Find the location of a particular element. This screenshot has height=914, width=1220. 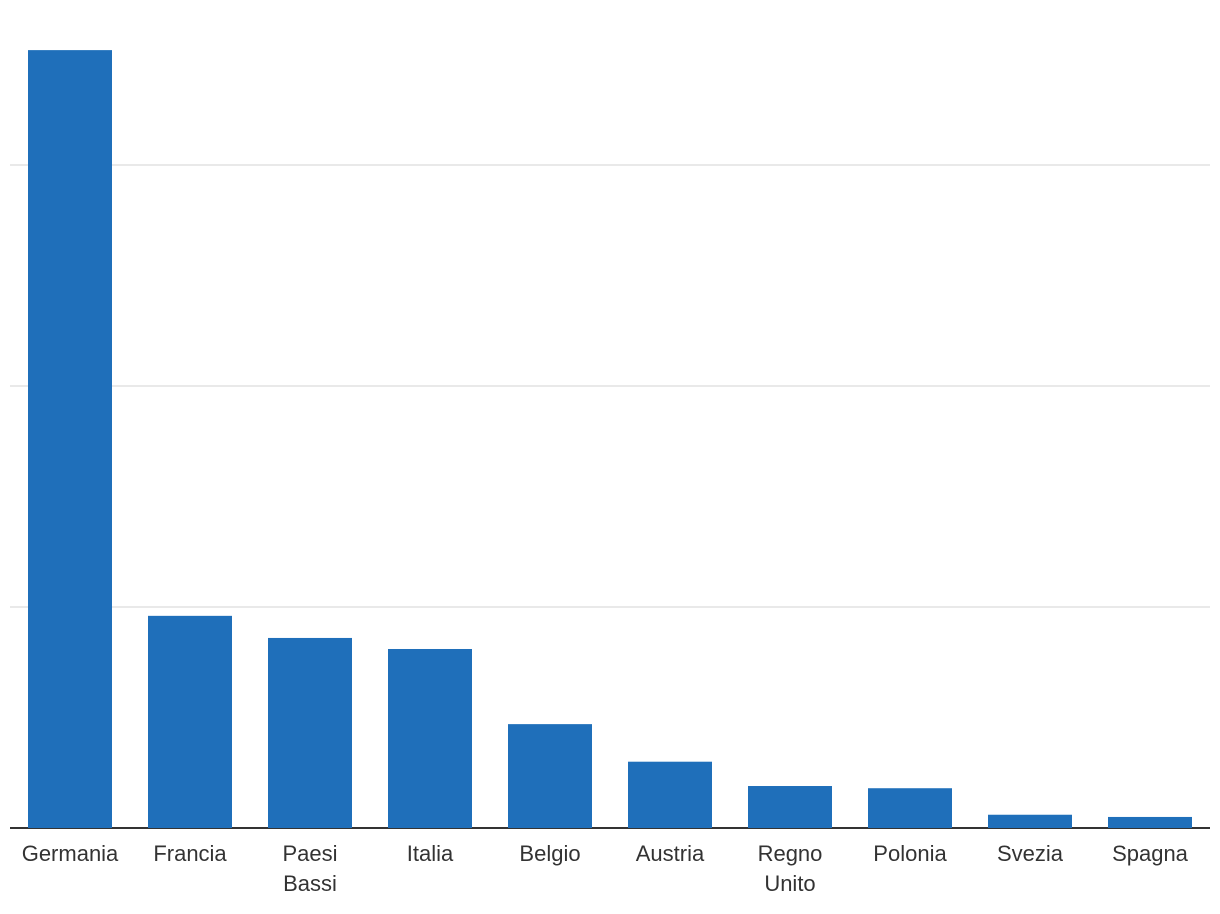

x-tick-label: Belgio is located at coordinates (550, 853).